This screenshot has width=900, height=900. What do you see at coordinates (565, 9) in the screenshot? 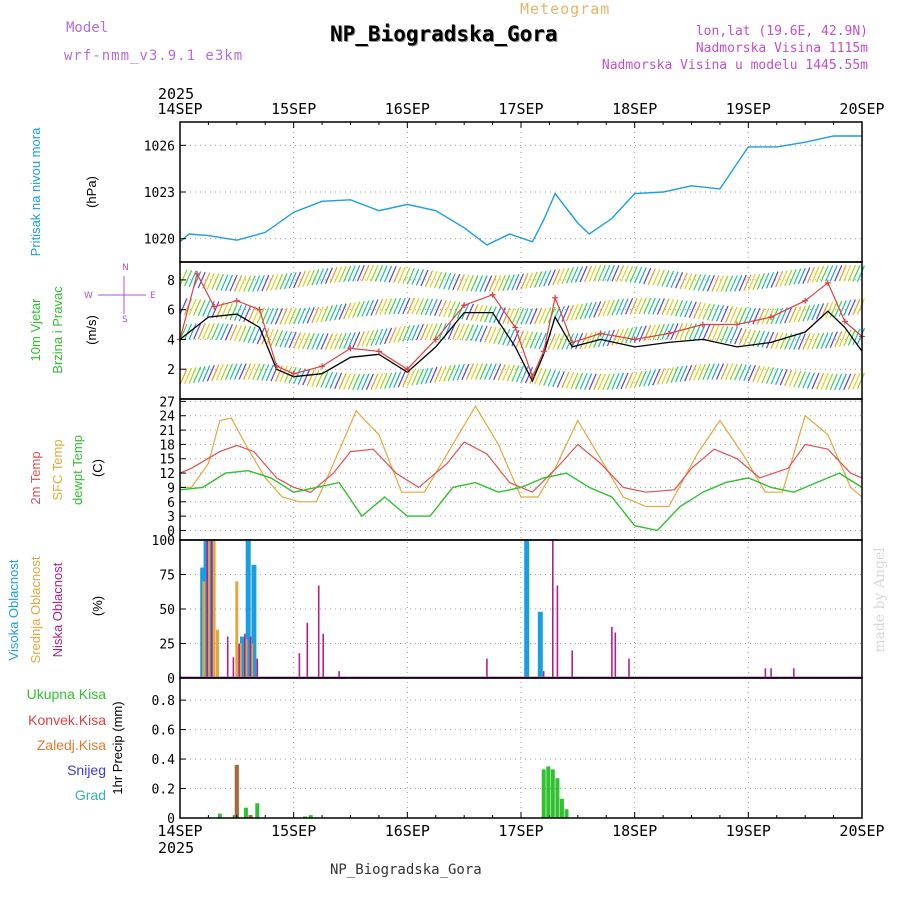
I see `product-title: Meteogram` at bounding box center [565, 9].